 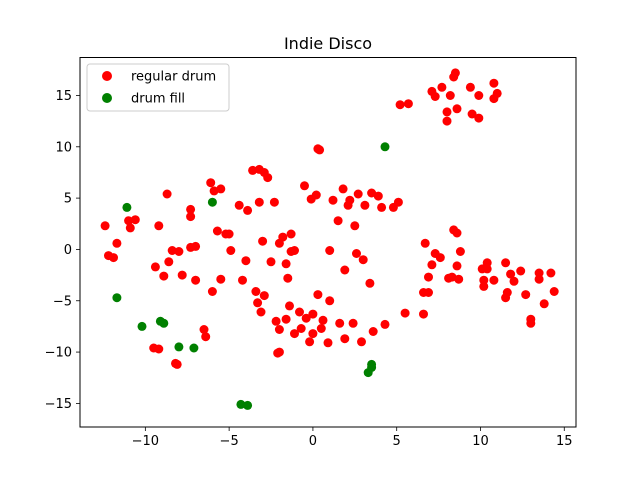 I want to click on legend: regular drum drum fill, so click(x=158, y=87).